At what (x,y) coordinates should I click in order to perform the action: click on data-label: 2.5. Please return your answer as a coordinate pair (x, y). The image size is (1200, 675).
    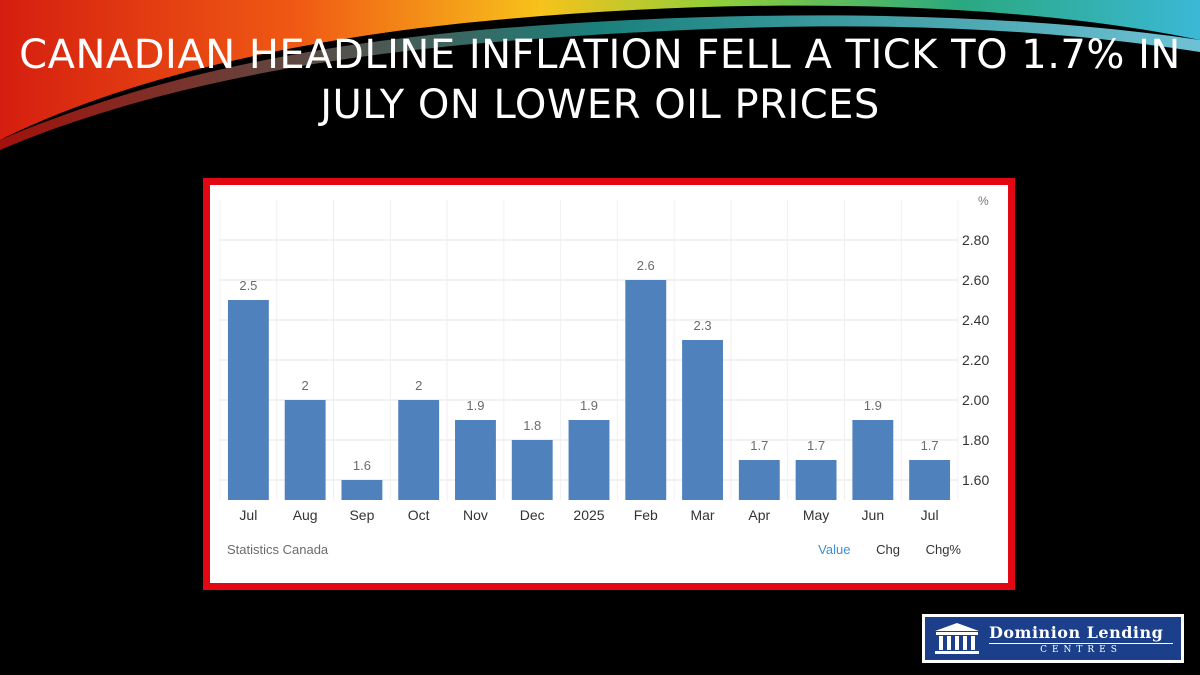
    Looking at the image, I should click on (248, 285).